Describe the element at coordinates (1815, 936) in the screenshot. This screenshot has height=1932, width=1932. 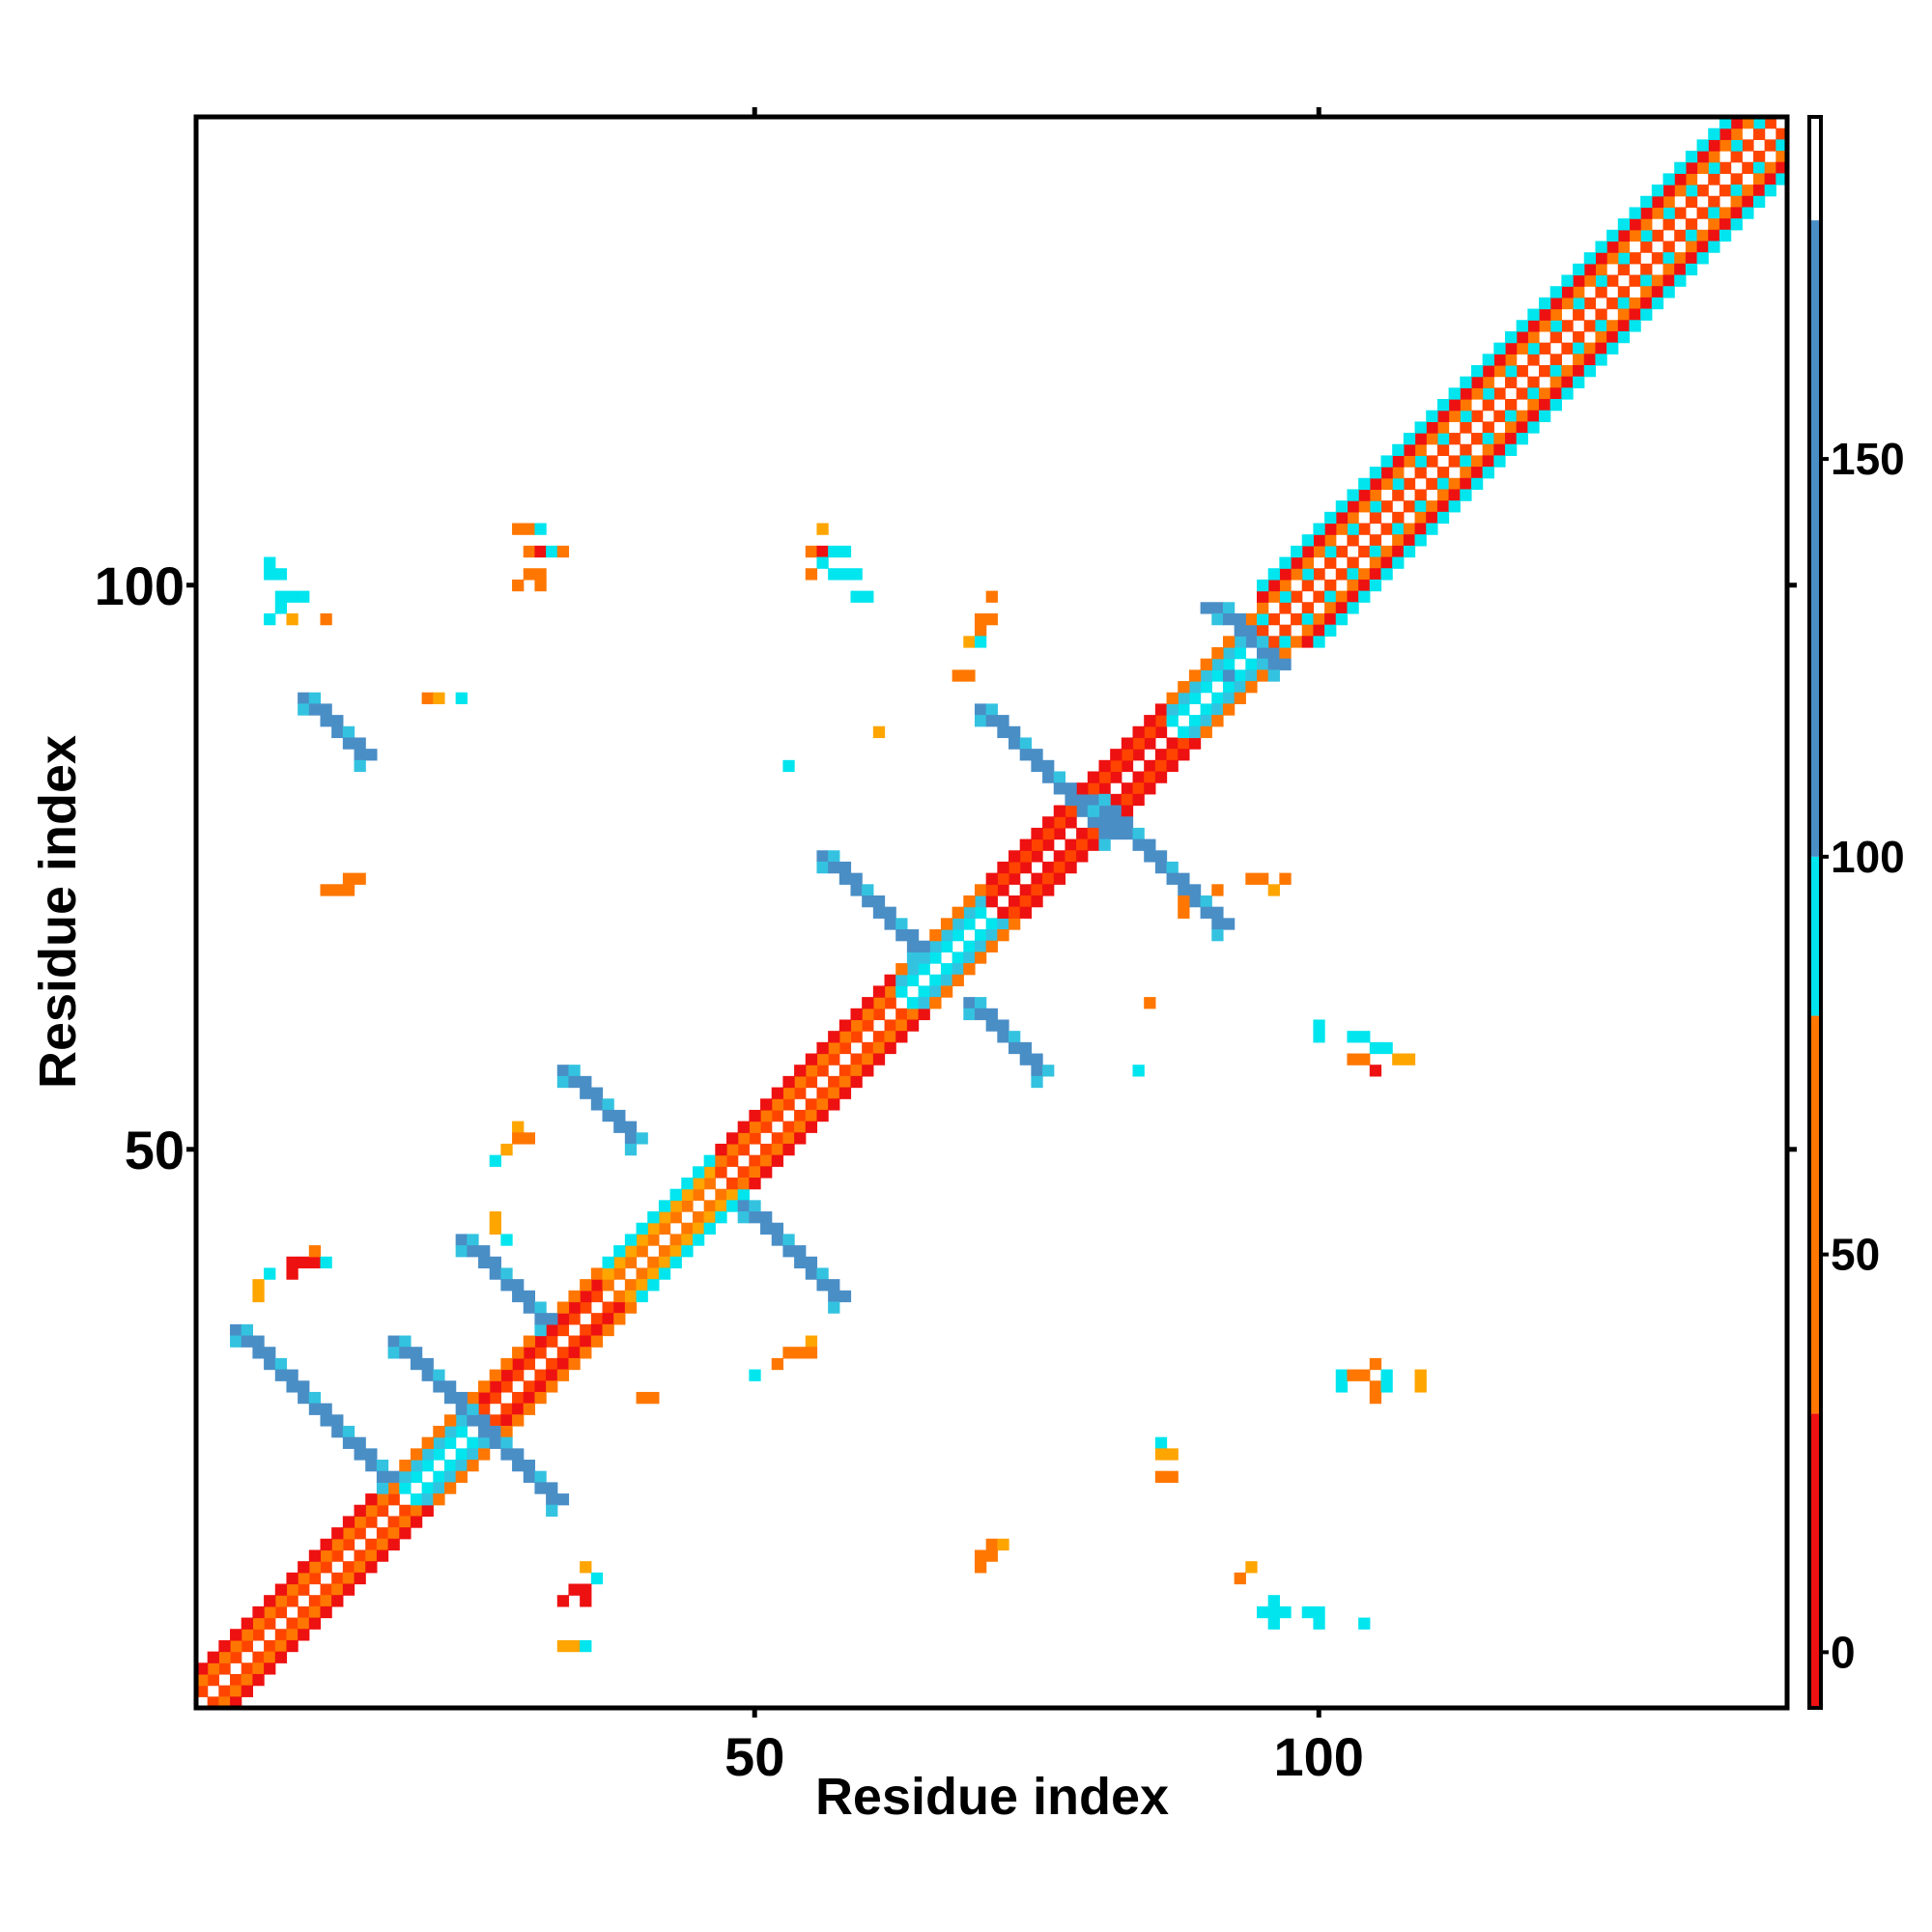
I see `colorbar-segment` at that location.